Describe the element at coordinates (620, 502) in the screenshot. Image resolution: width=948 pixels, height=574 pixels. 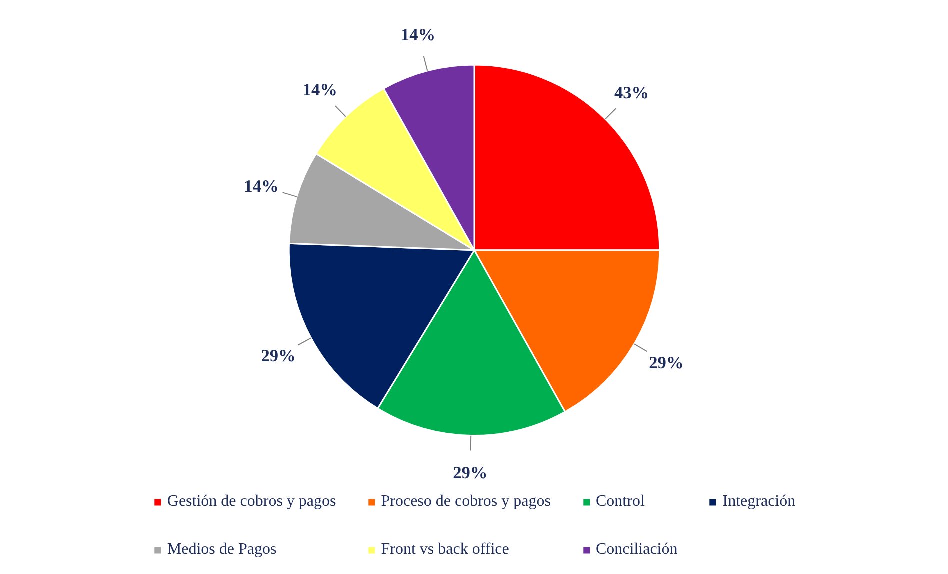
I see `legend-label: Control` at that location.